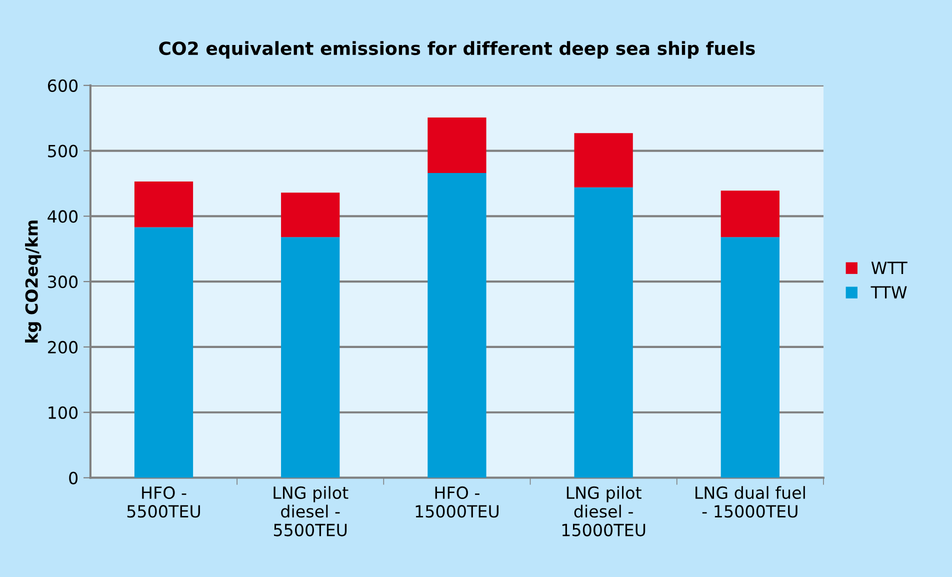  Describe the element at coordinates (889, 268) in the screenshot. I see `legend-label: WTT` at that location.